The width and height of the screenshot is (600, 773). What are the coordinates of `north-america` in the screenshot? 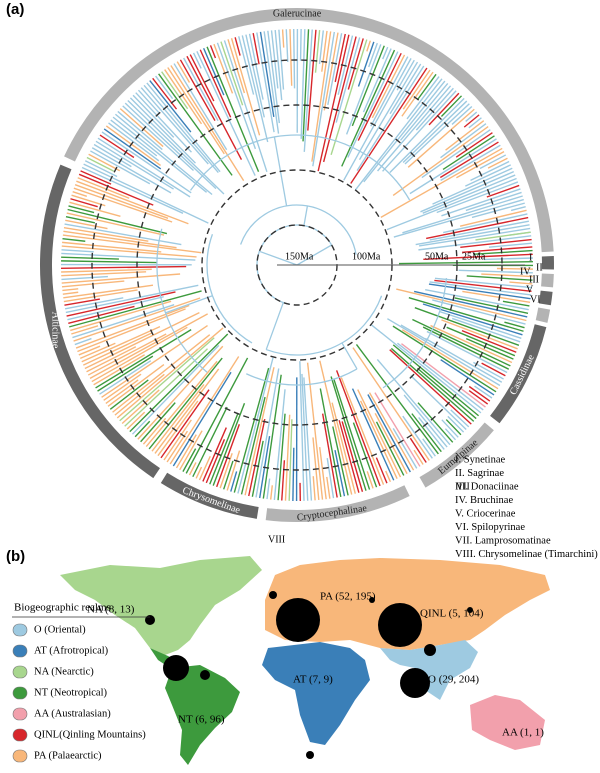 It's located at (161, 605).